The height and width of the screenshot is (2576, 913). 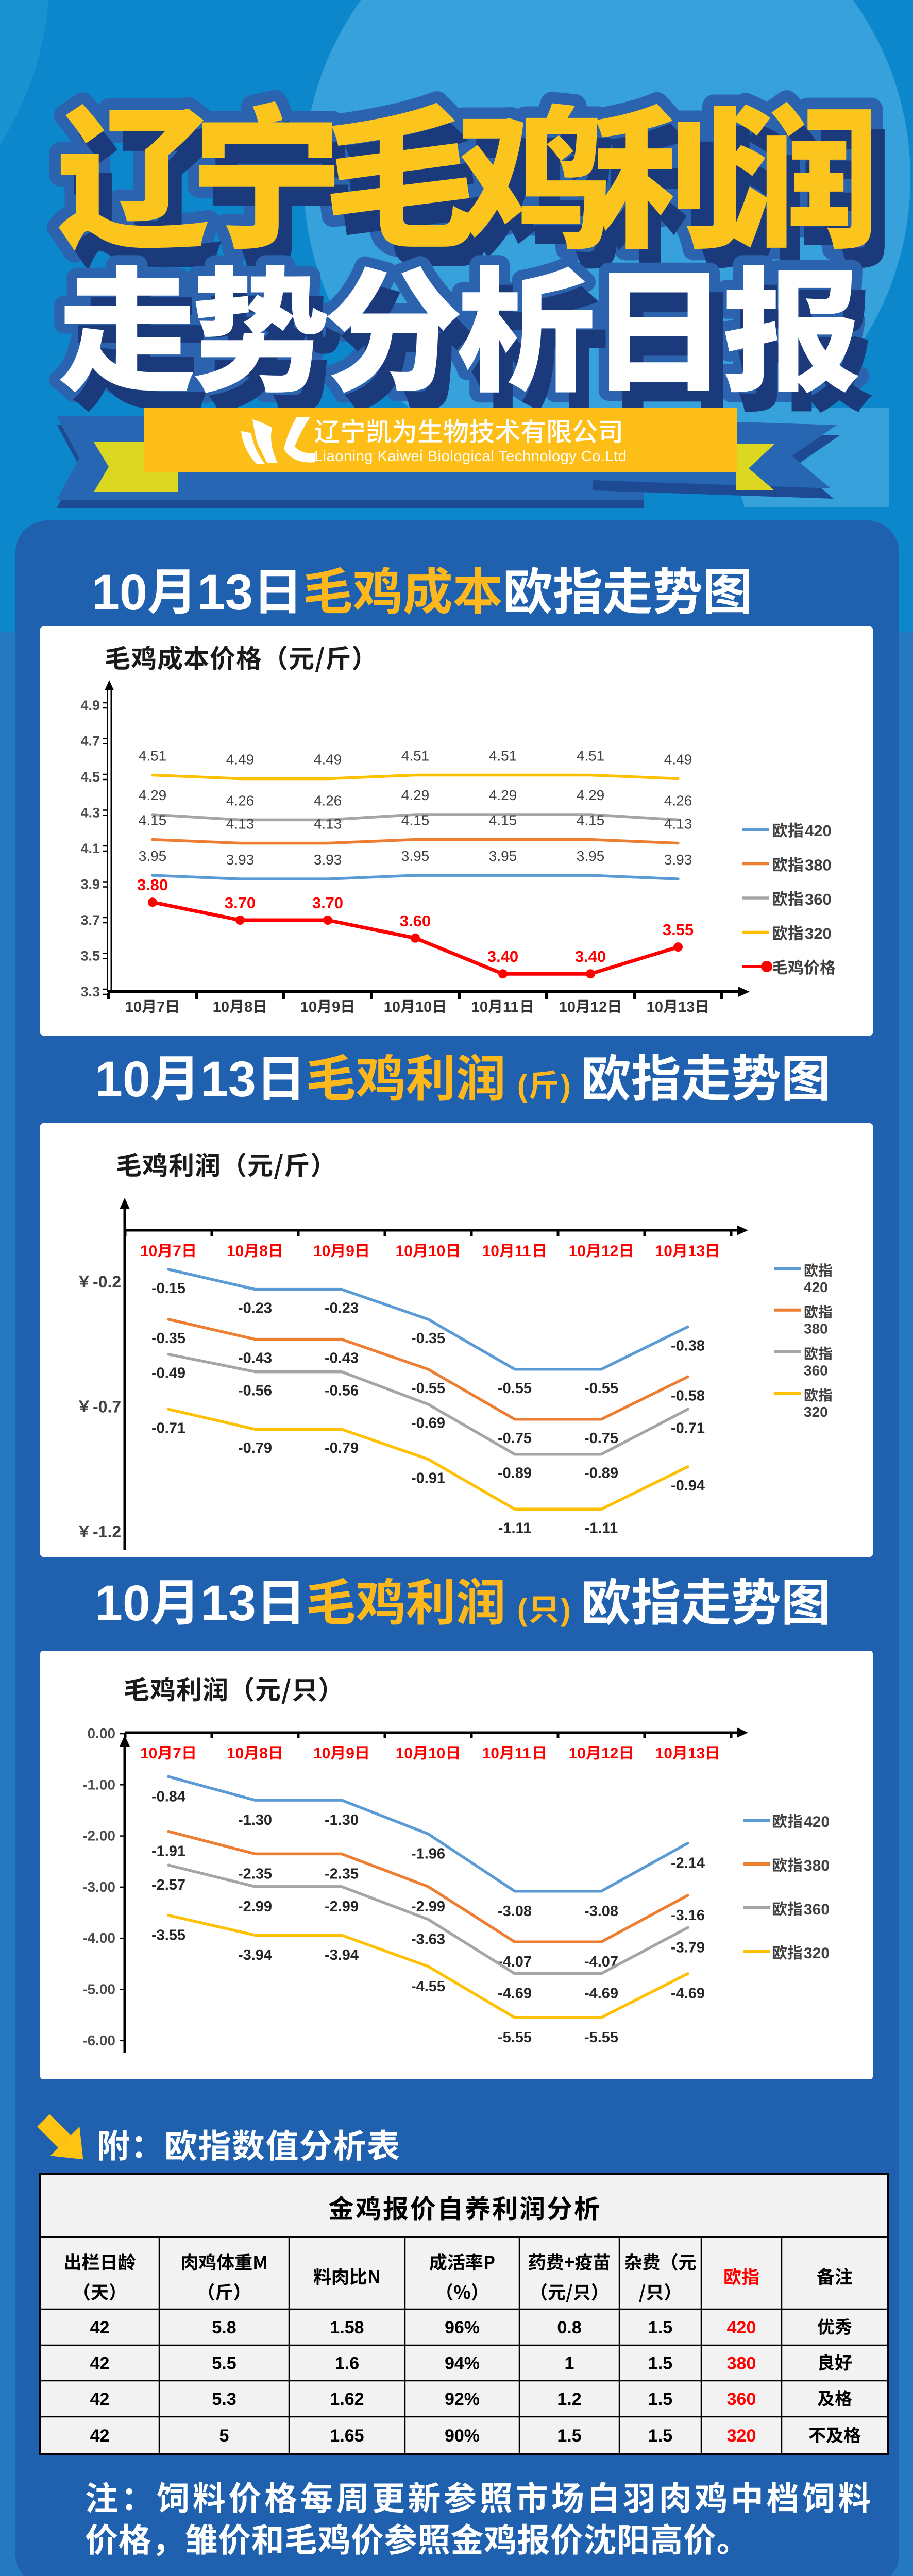 I want to click on svg-text: -0.55, so click(x=601, y=1388).